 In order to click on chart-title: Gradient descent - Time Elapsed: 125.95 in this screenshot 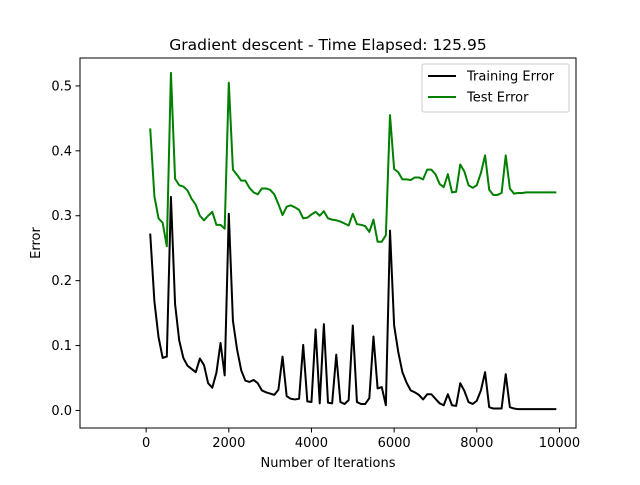, I will do `click(327, 45)`.